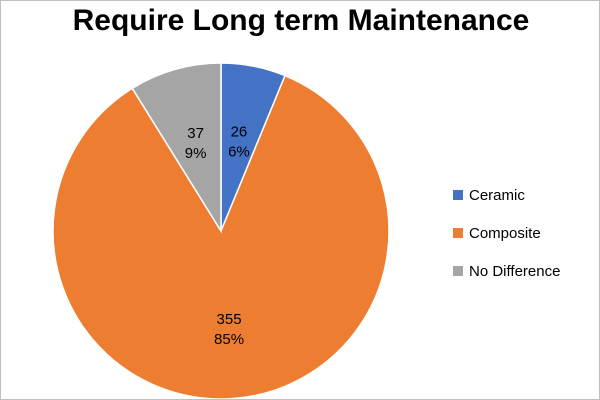 The width and height of the screenshot is (600, 400). I want to click on data-label-value-no-difference: 37, so click(195, 133).